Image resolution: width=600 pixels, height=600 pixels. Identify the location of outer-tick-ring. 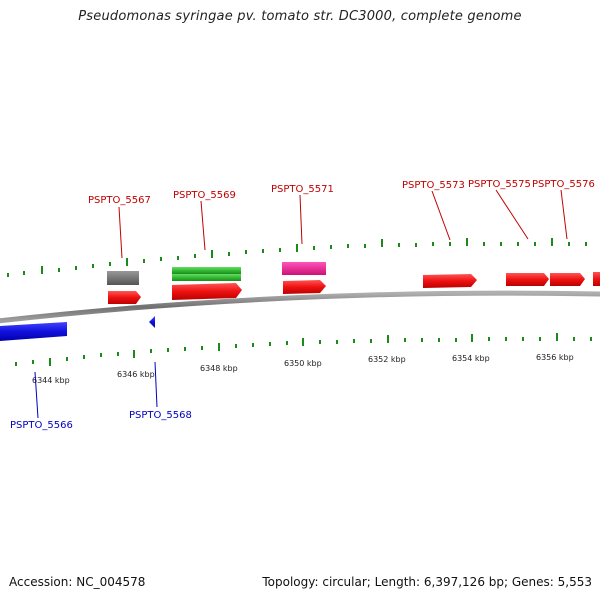
(297, 257).